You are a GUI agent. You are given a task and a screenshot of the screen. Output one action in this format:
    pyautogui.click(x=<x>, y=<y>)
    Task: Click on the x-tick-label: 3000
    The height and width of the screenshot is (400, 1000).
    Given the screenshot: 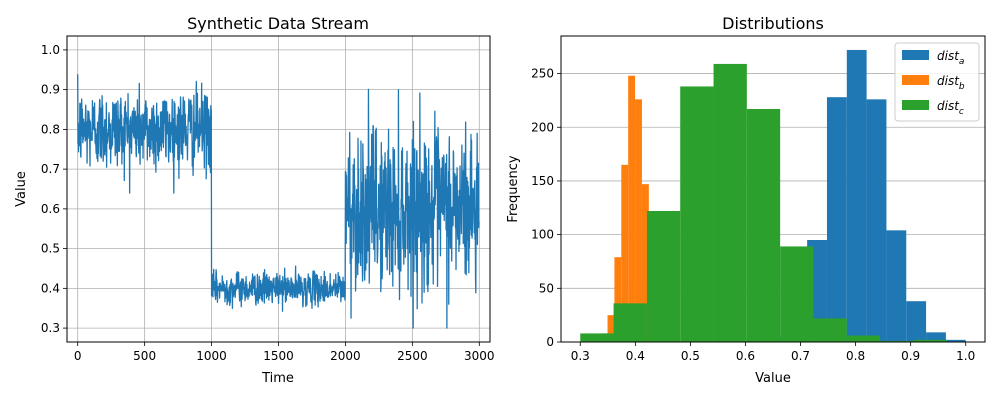 What is the action you would take?
    pyautogui.click(x=479, y=356)
    